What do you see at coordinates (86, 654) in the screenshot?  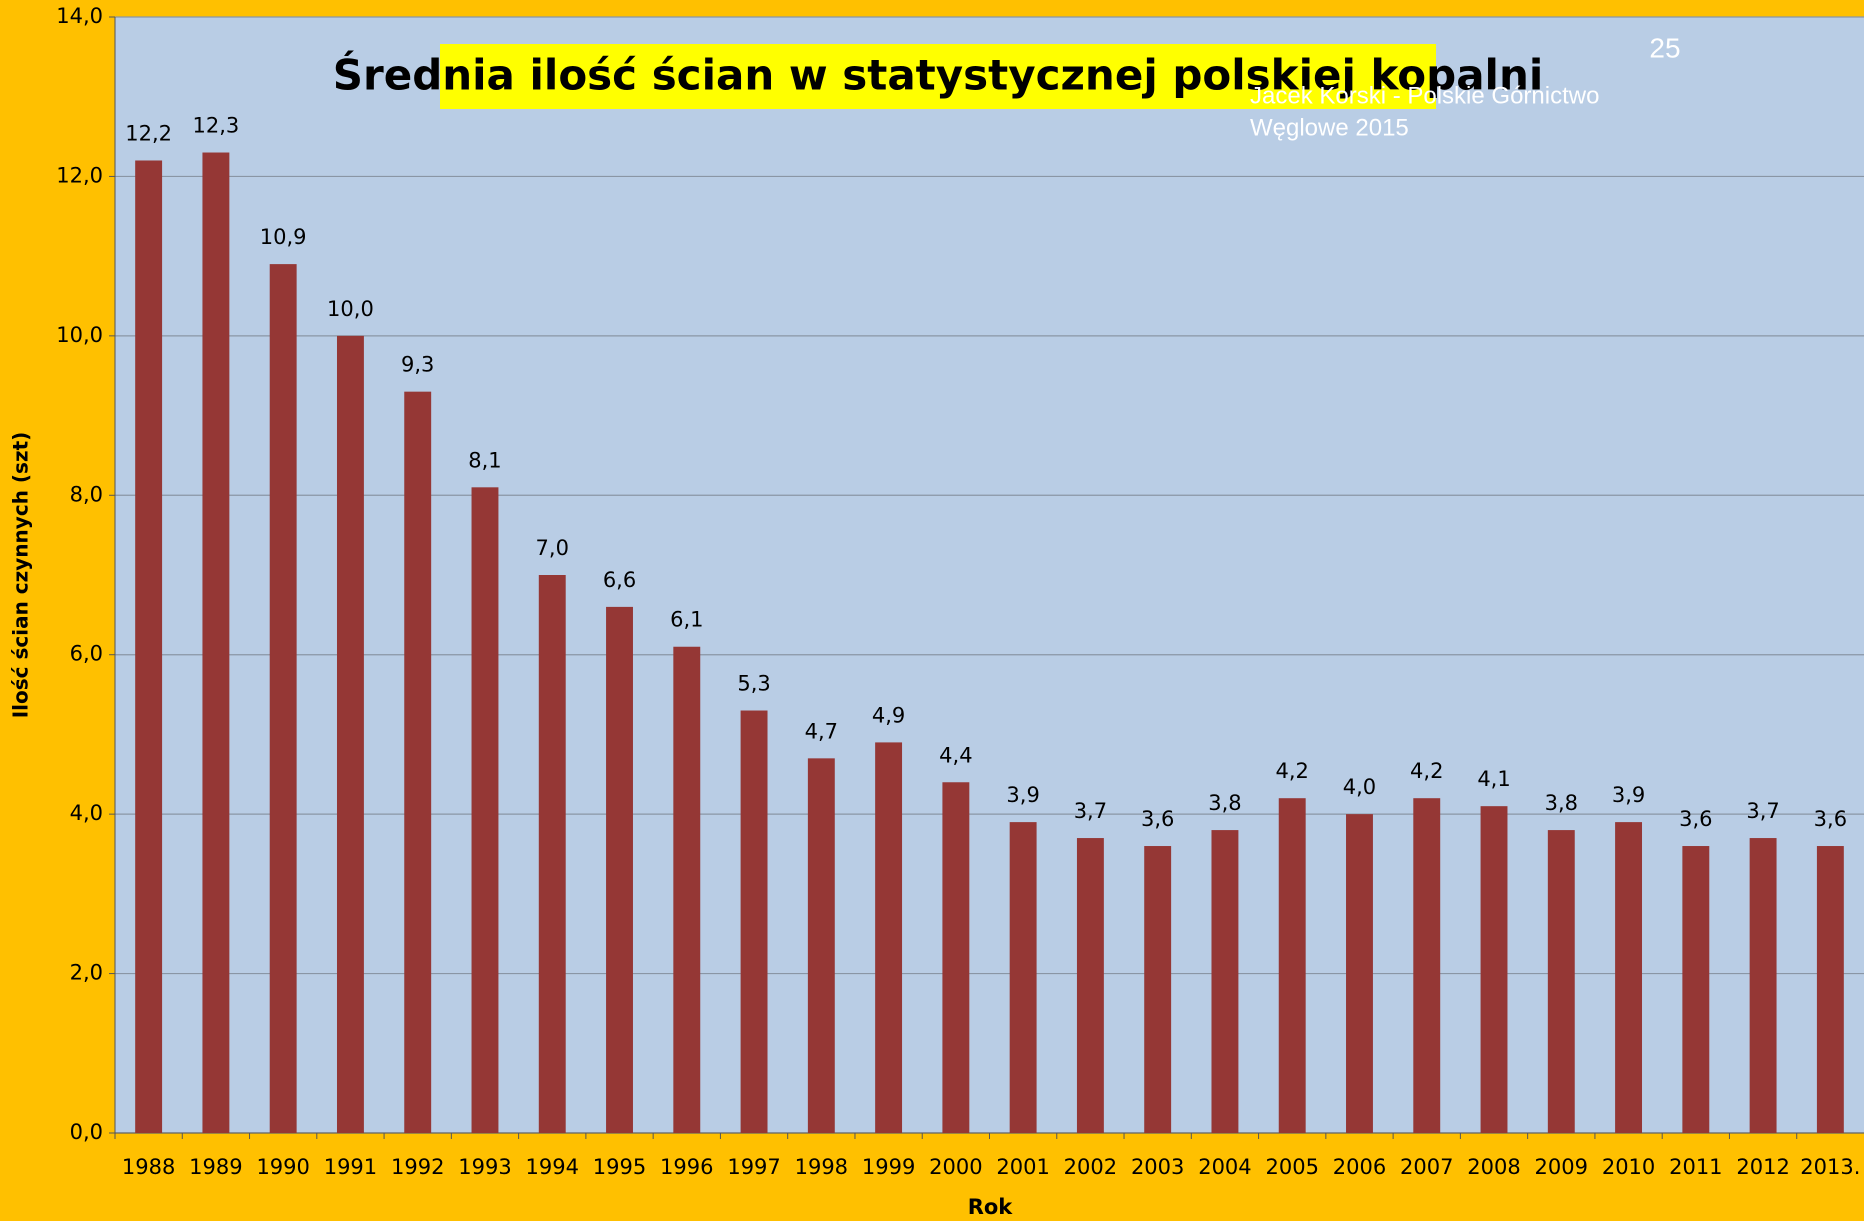 I see `y-tick-label: 6,0` at bounding box center [86, 654].